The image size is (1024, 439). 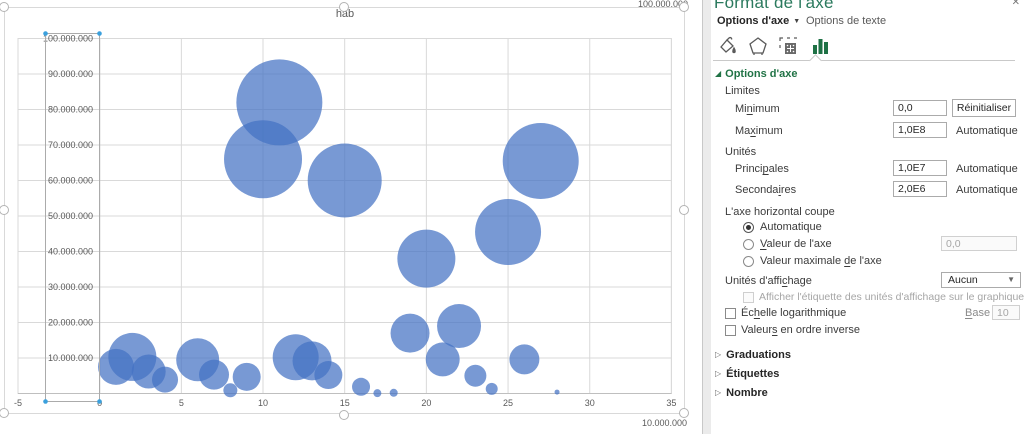 What do you see at coordinates (766, 190) in the screenshot?
I see `secondaires-label: Secondaires` at bounding box center [766, 190].